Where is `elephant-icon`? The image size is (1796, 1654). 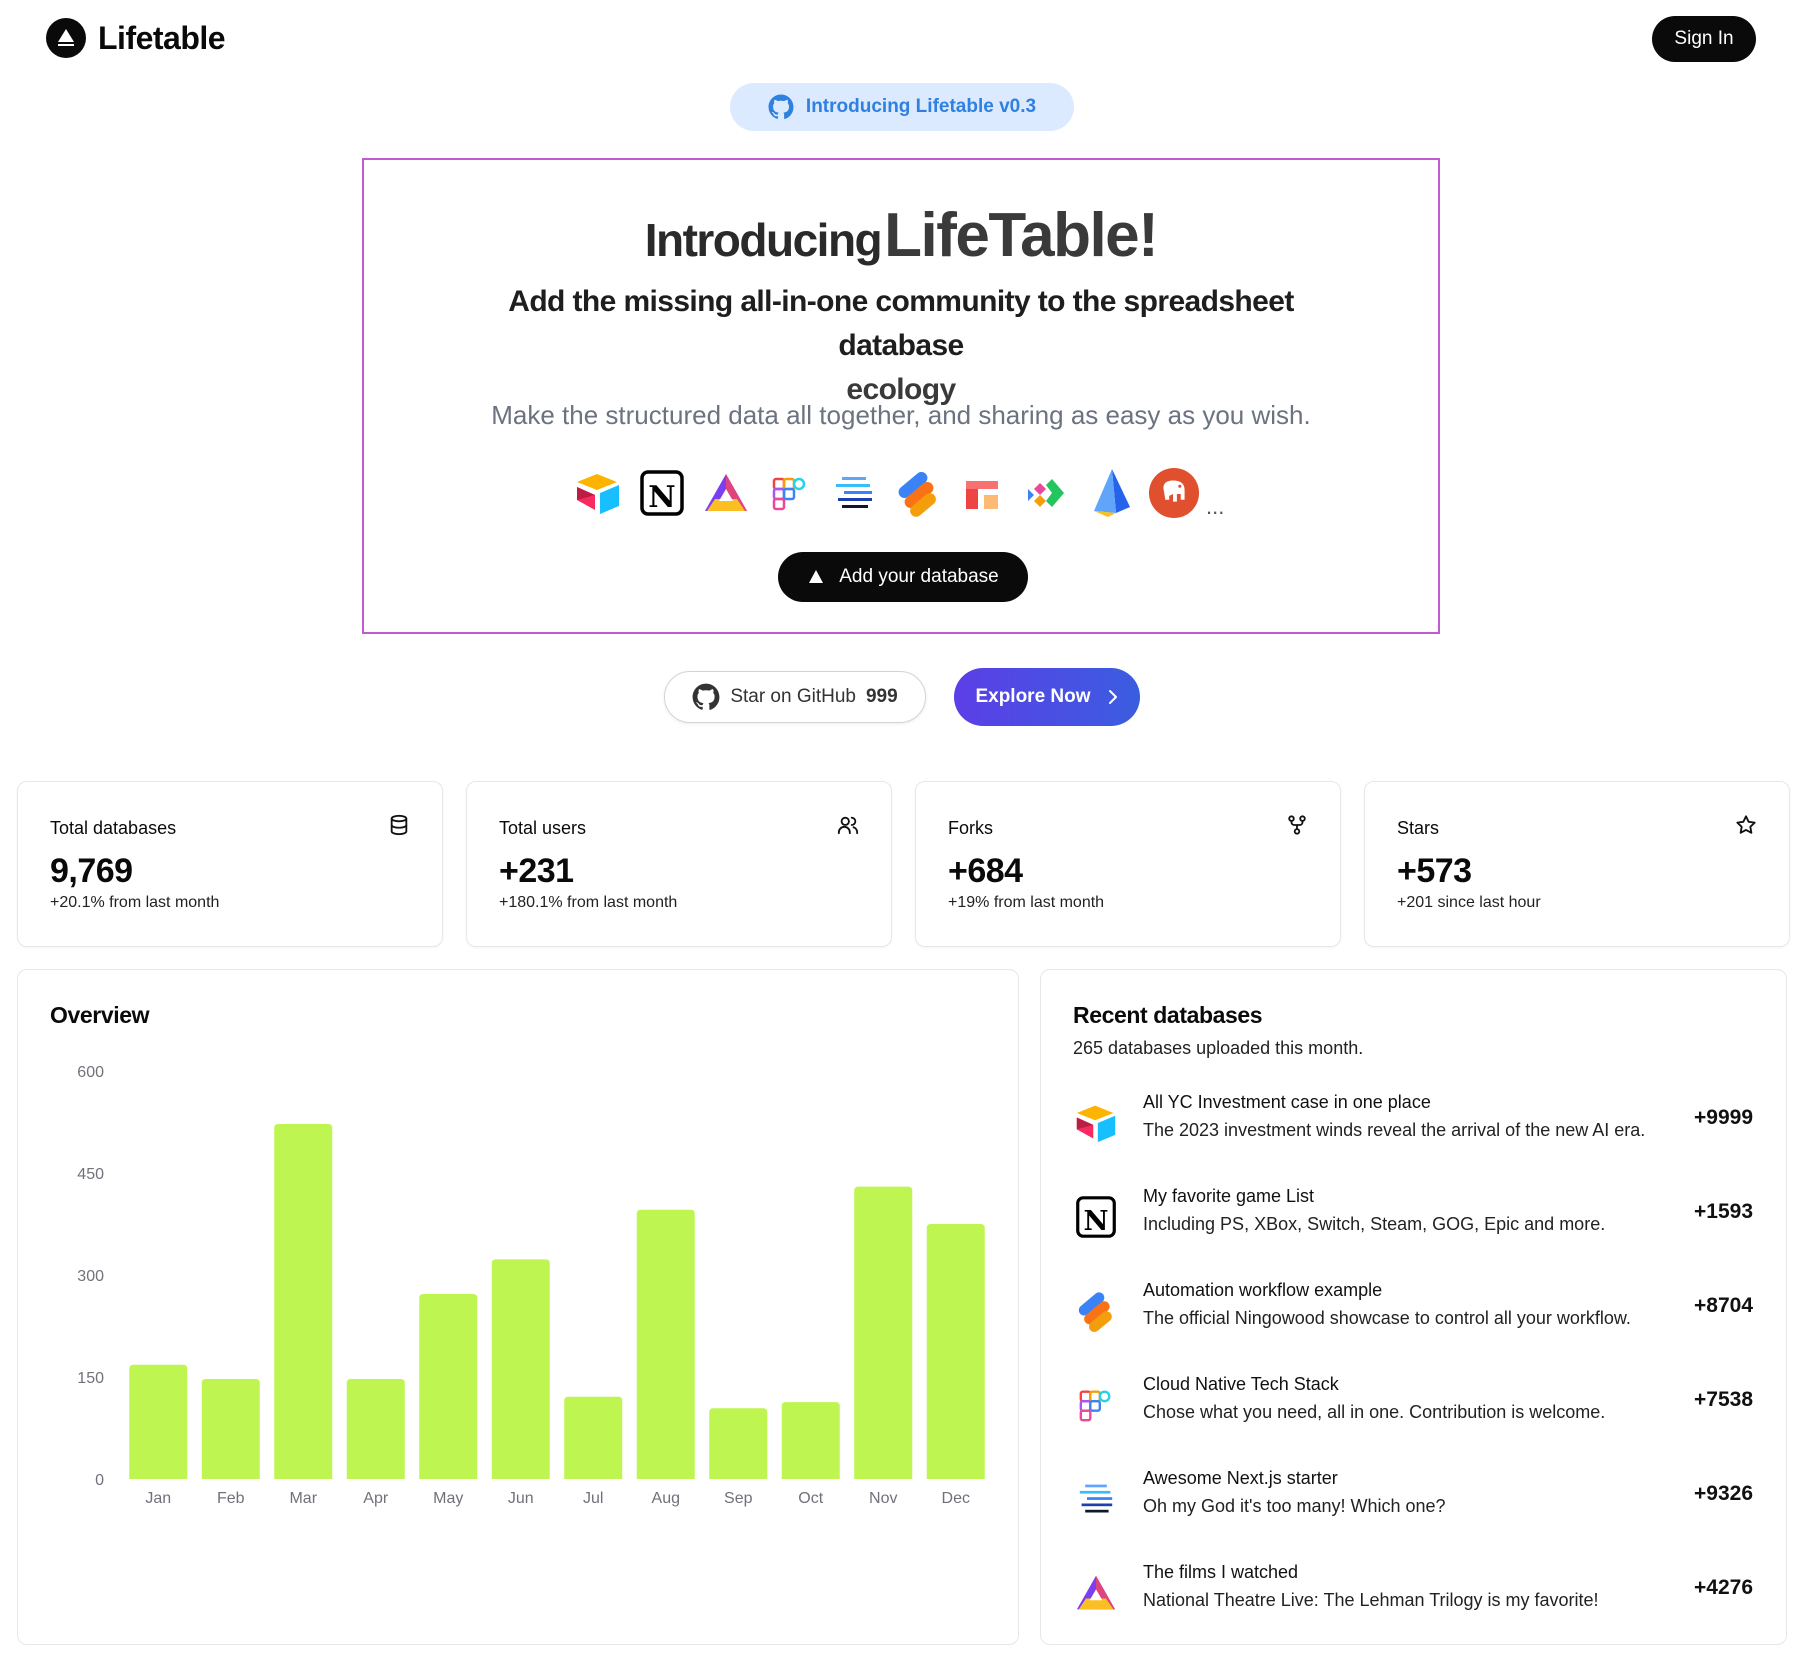
elephant-icon is located at coordinates (1174, 493).